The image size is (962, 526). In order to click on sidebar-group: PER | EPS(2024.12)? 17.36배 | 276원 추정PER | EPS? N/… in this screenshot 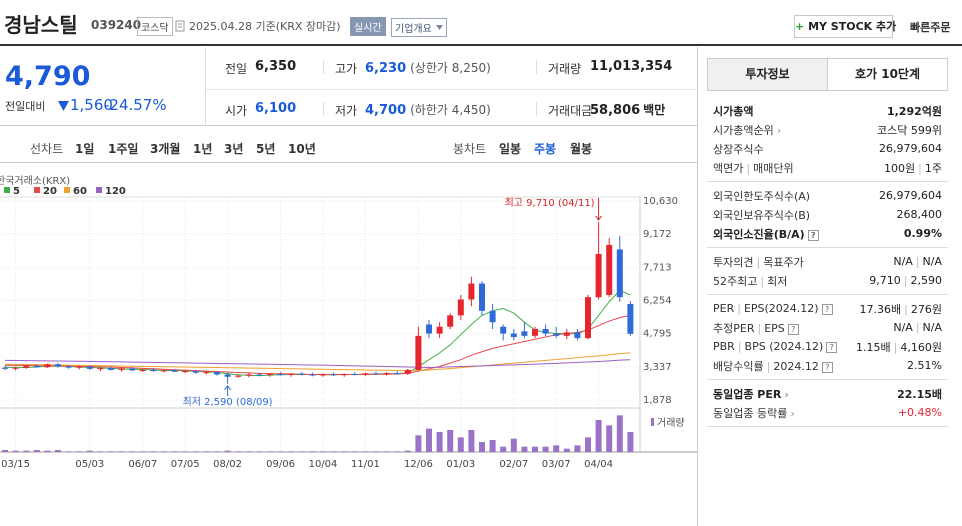, I will do `click(827, 337)`.